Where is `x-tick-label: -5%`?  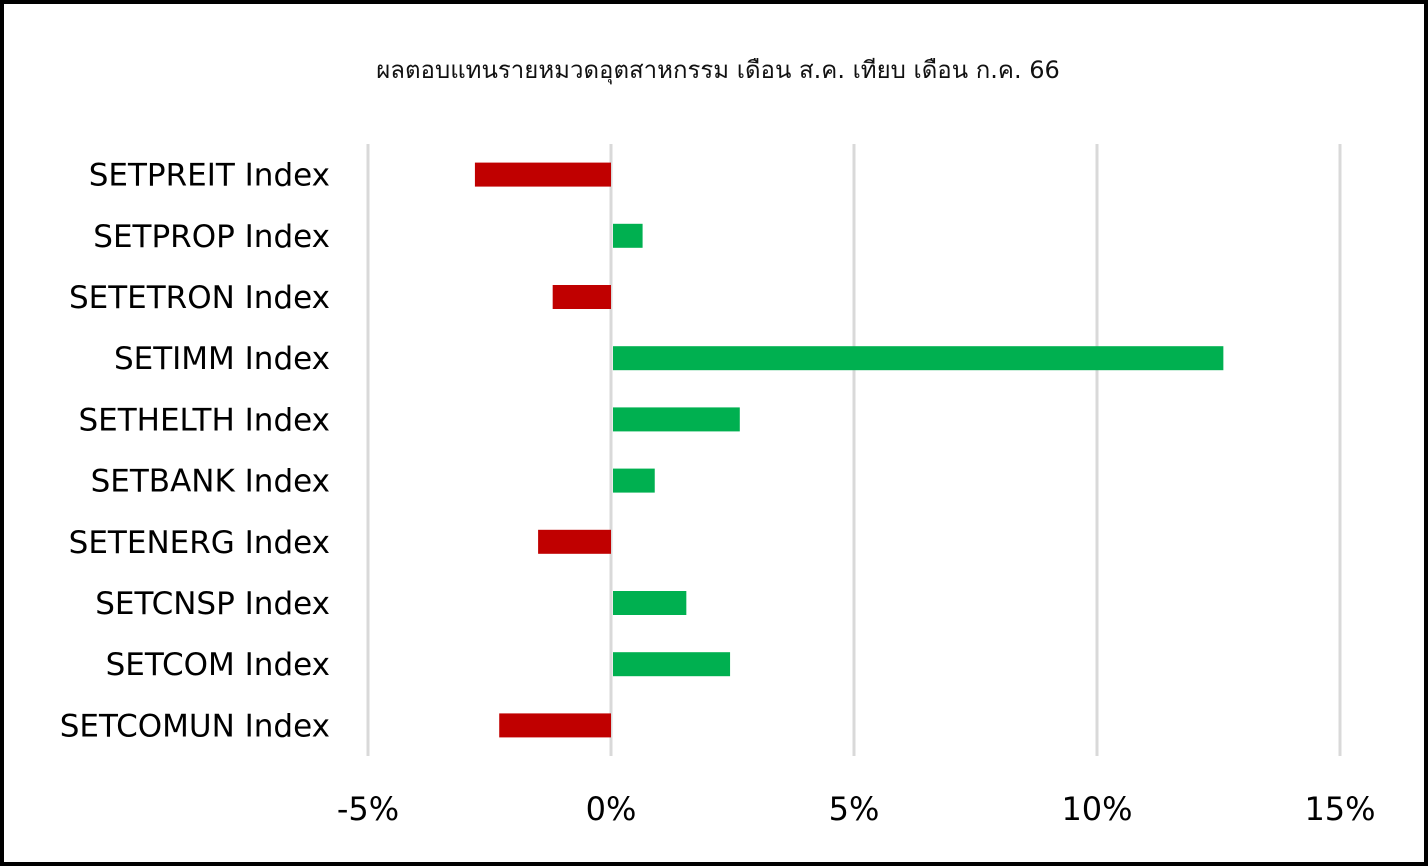
x-tick-label: -5% is located at coordinates (368, 809).